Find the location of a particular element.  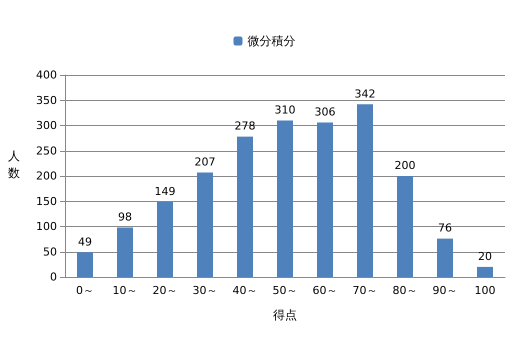

y-axis-title: 人数 is located at coordinates (14, 165).